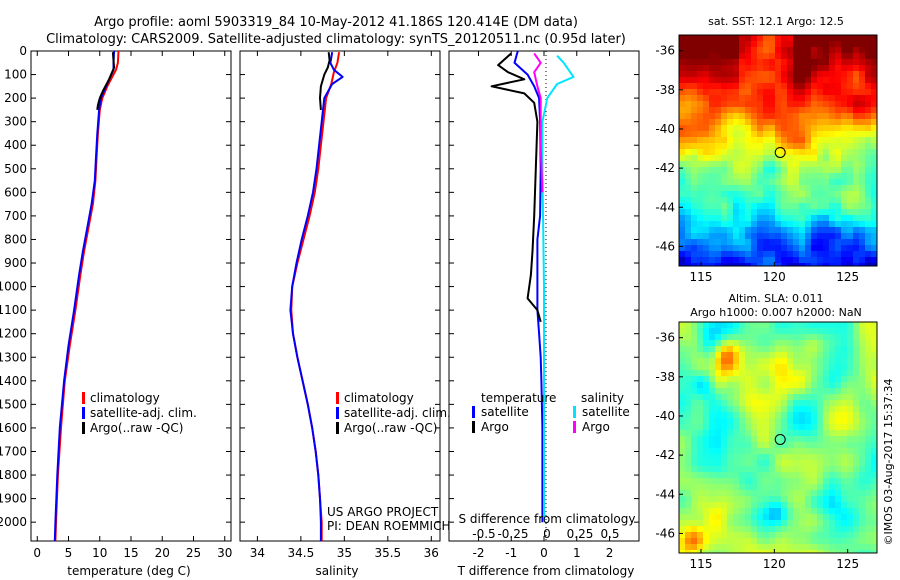  What do you see at coordinates (336, 571) in the screenshot?
I see `salinity-xlabel: salinity` at bounding box center [336, 571].